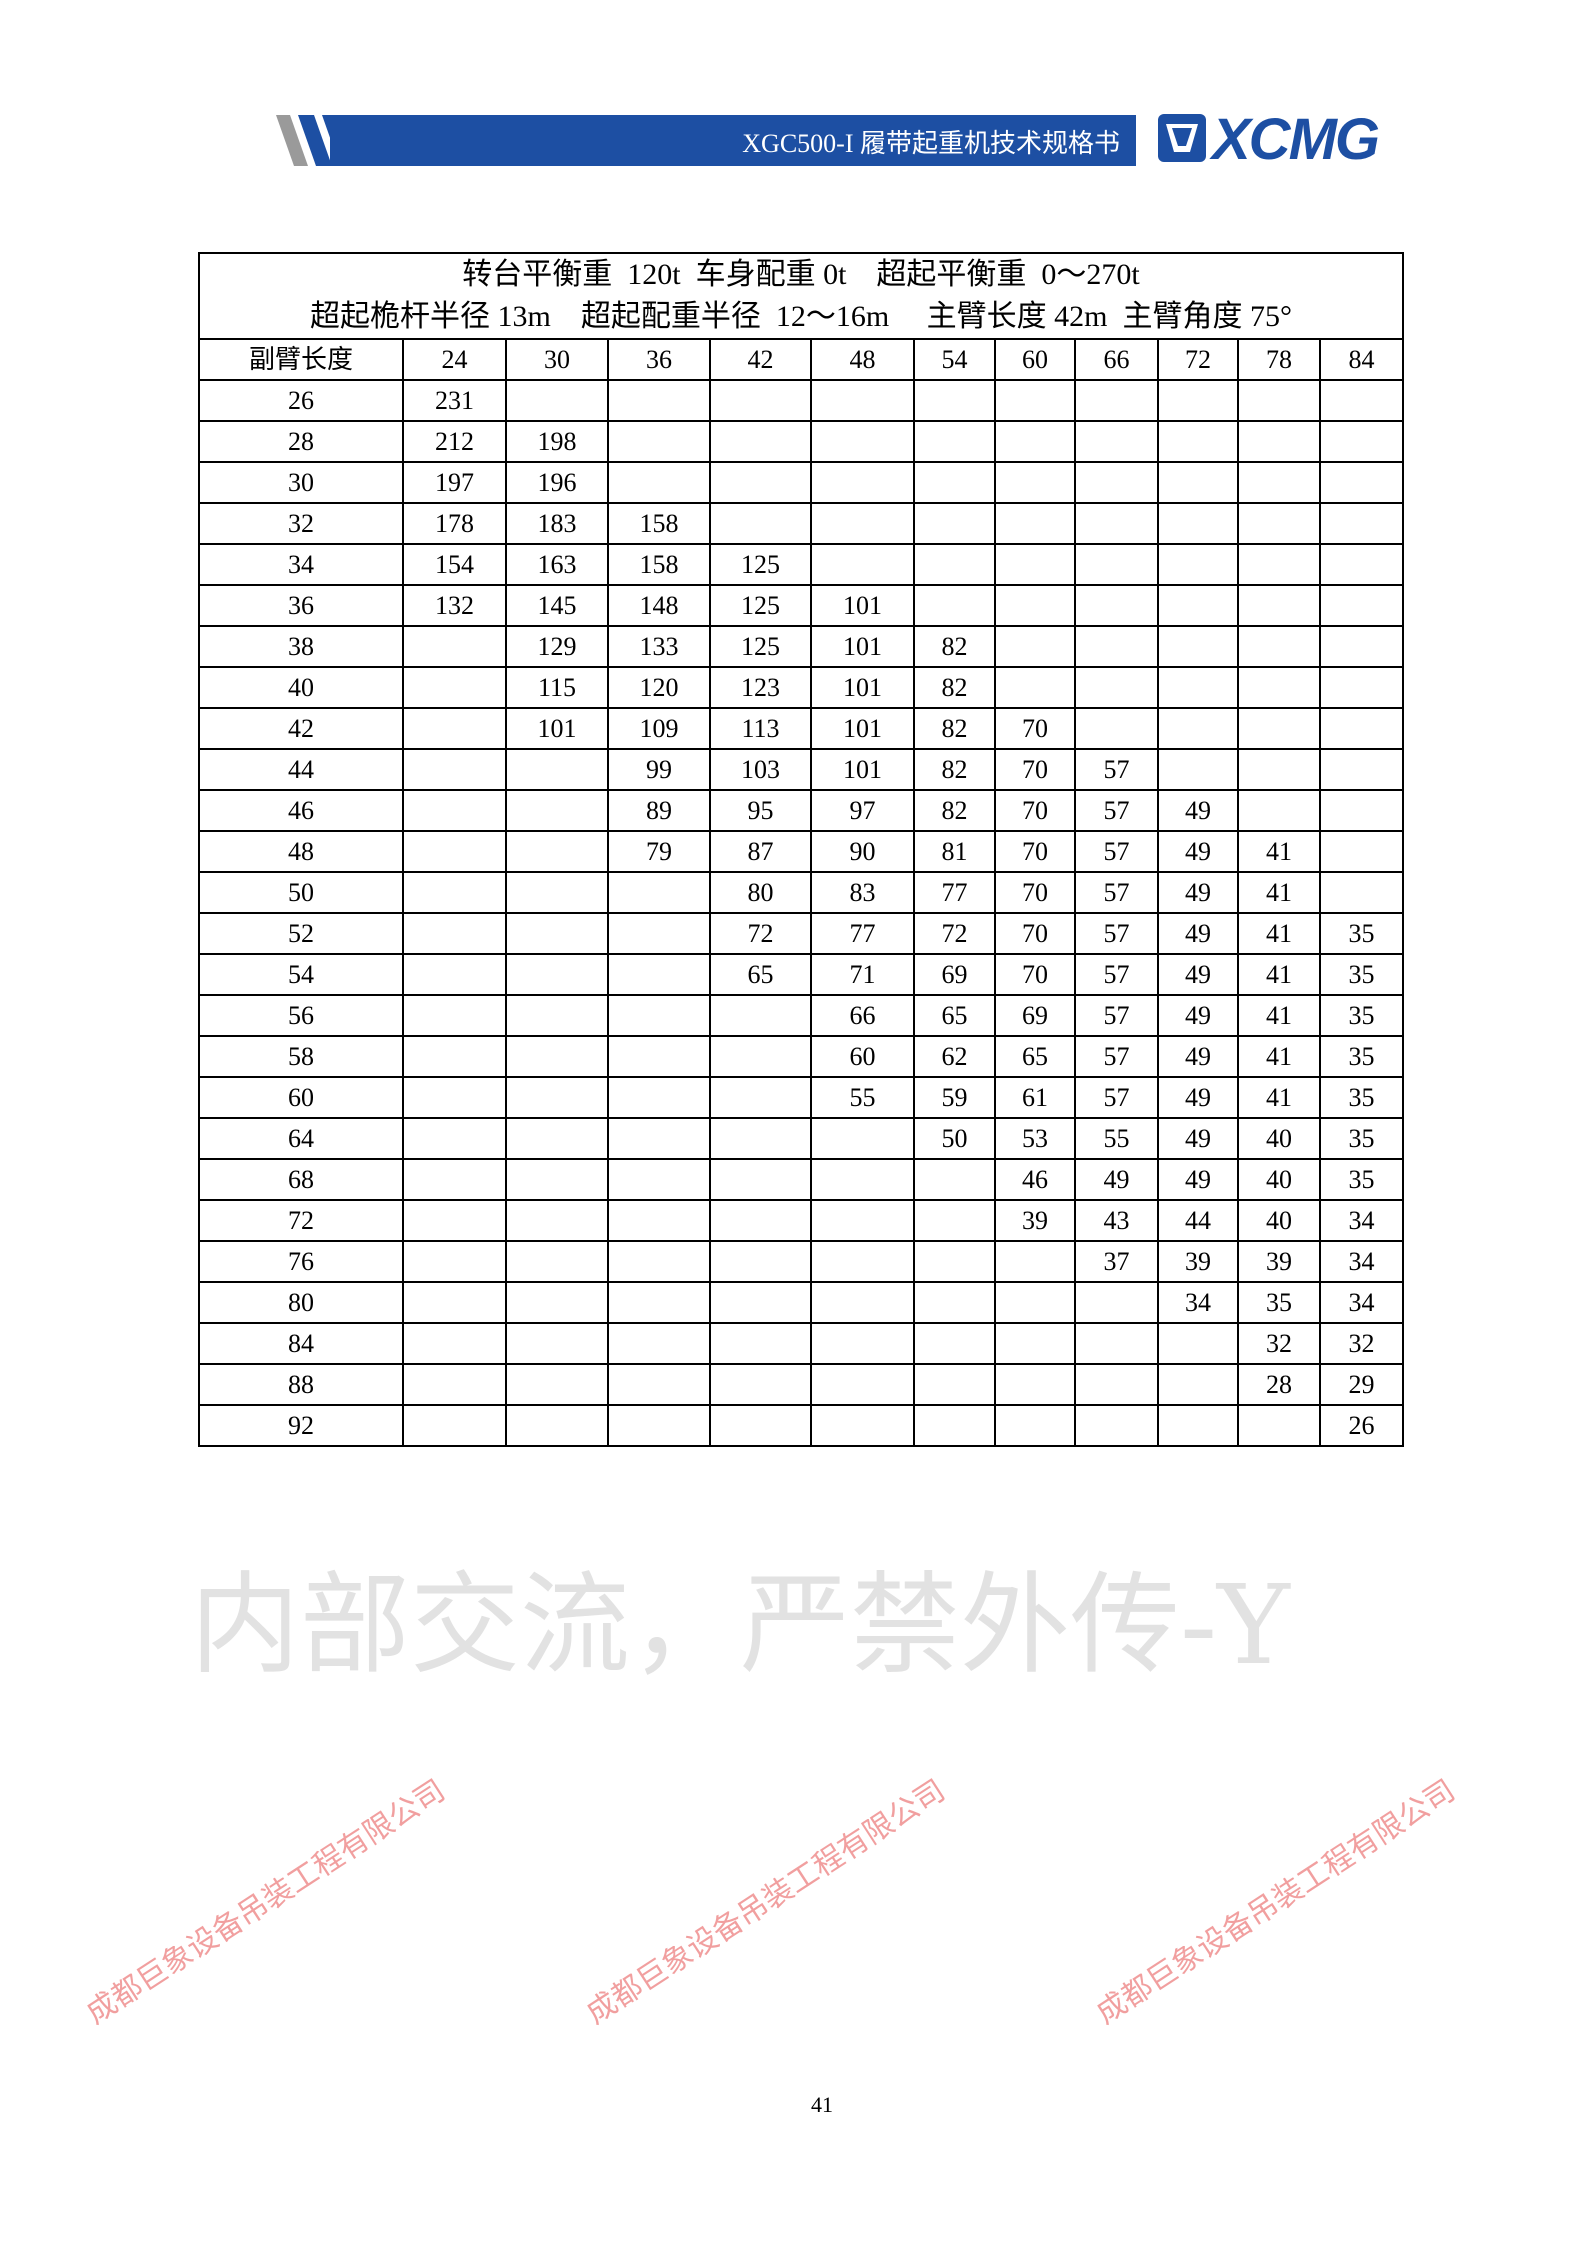  Describe the element at coordinates (301, 1261) in the screenshot. I see `jib-length-cell: 76` at that location.